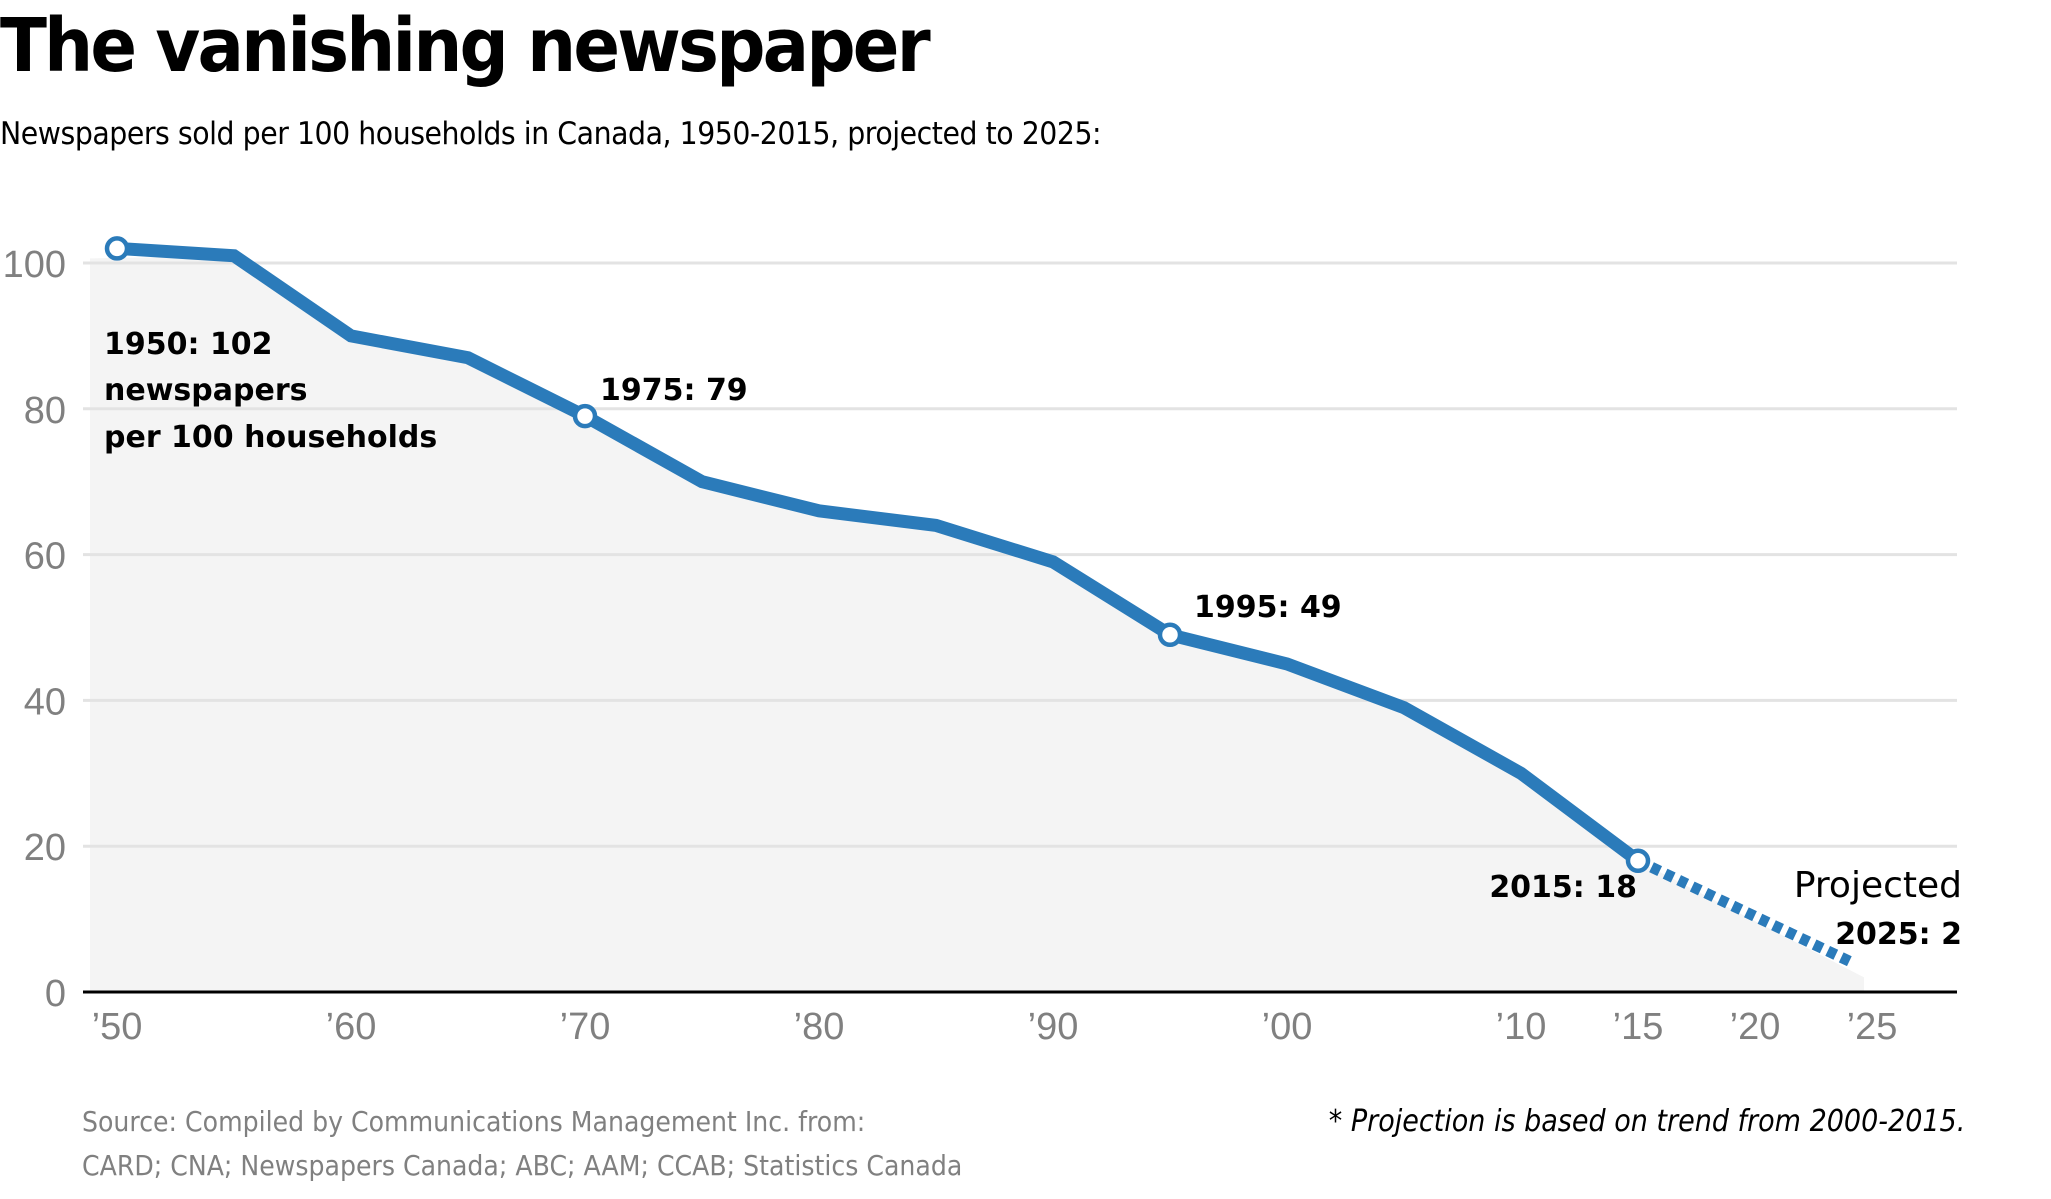 Image resolution: width=2051 pixels, height=1199 pixels. Describe the element at coordinates (1898, 934) in the screenshot. I see `annotation-projected-value: 2025: 2` at that location.